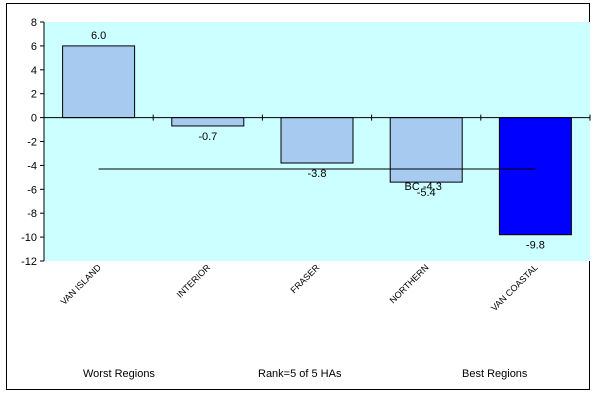  What do you see at coordinates (34, 95) in the screenshot?
I see `y-tick-label: 2` at bounding box center [34, 95].